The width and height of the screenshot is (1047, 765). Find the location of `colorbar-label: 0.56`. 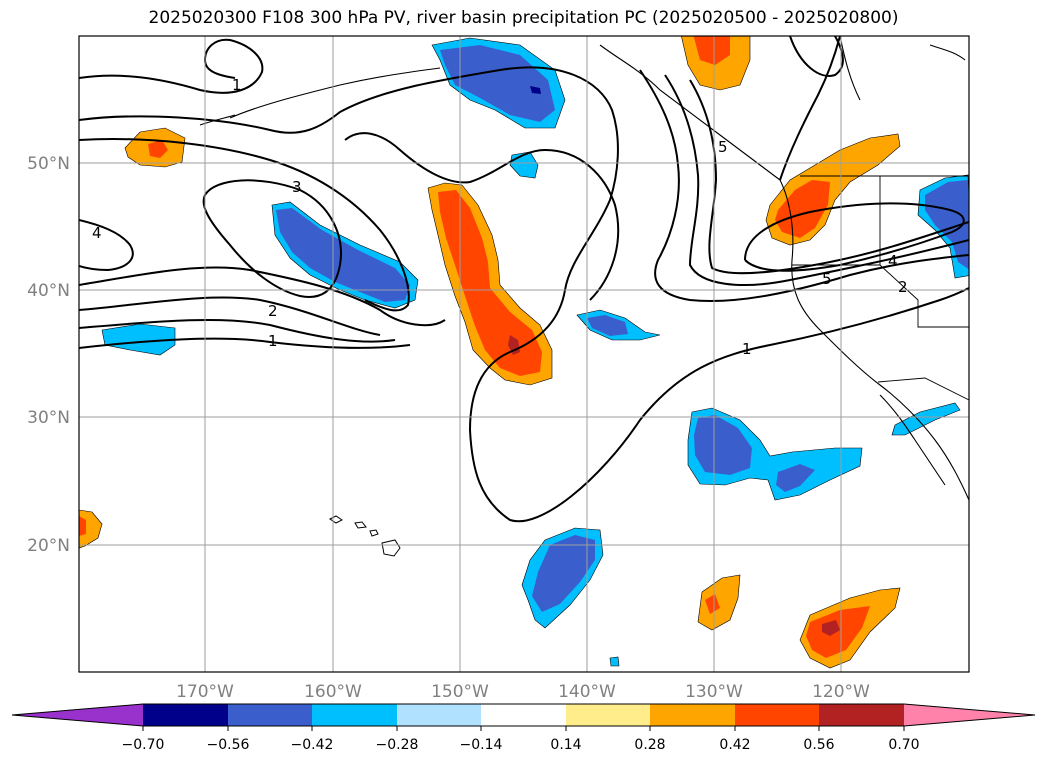

colorbar-label: 0.56 is located at coordinates (818, 745).